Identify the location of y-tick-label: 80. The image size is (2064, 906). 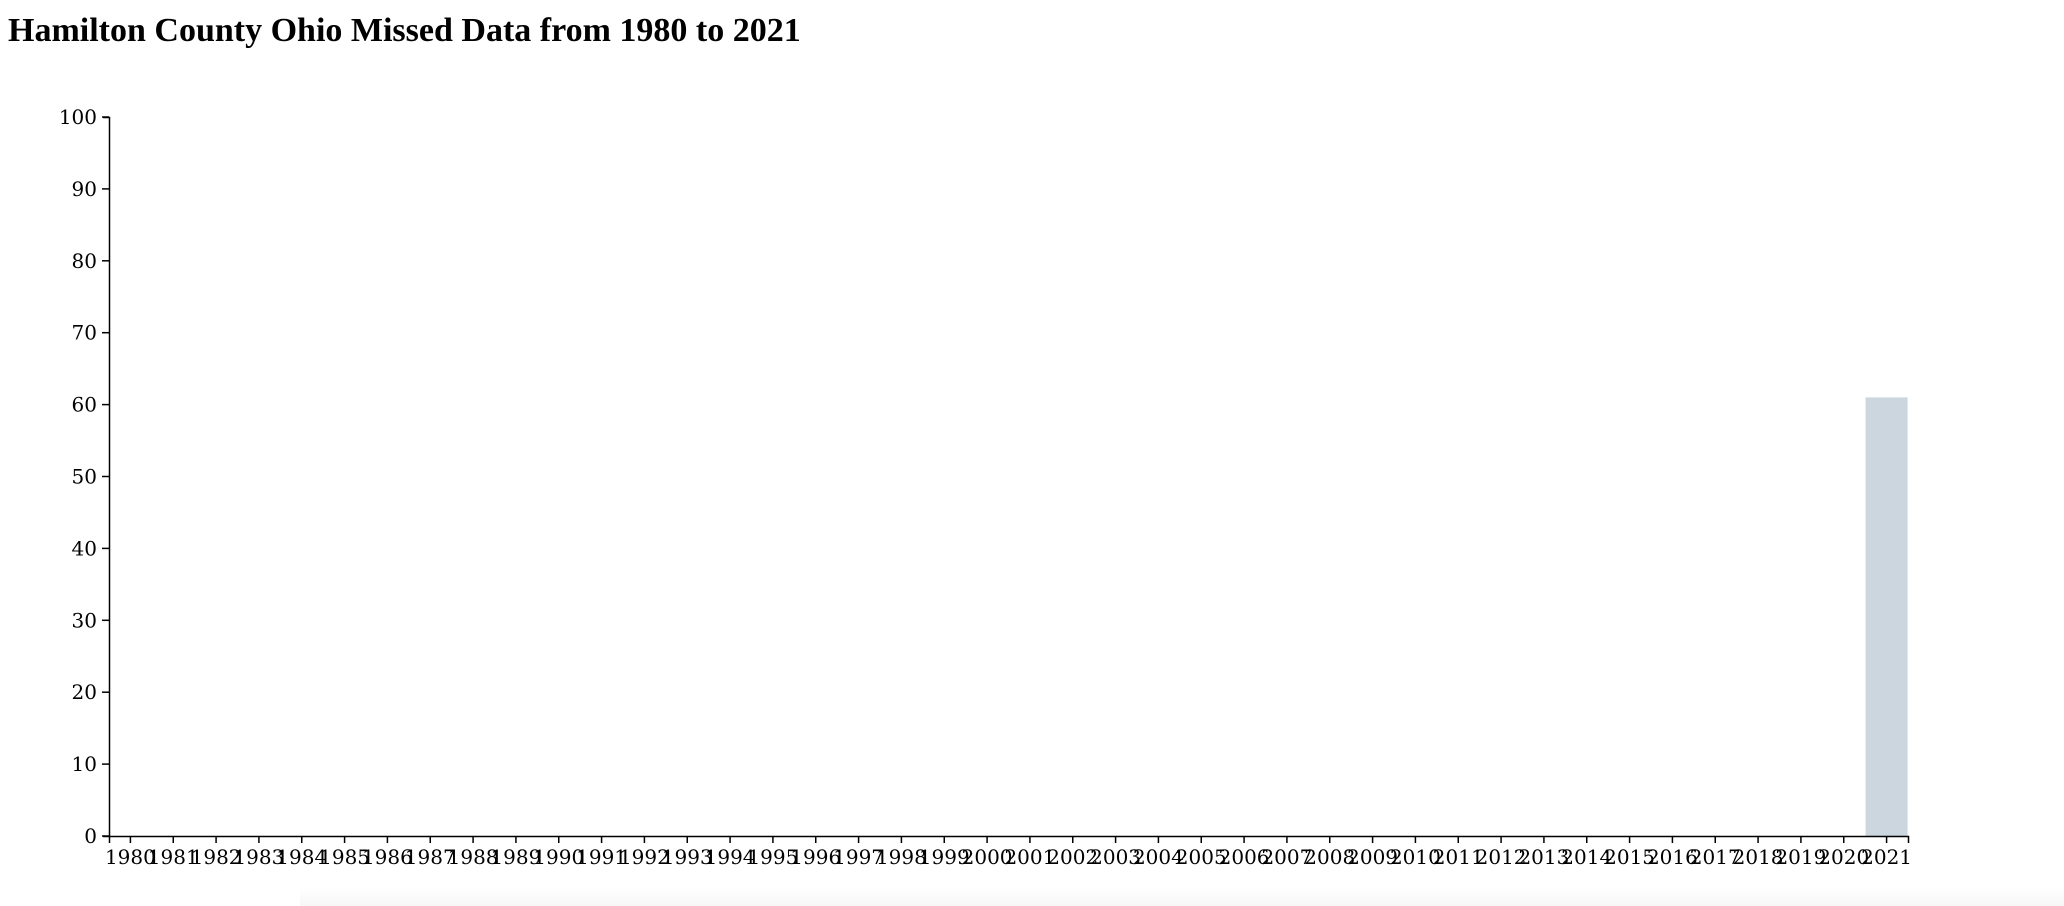
(84, 261).